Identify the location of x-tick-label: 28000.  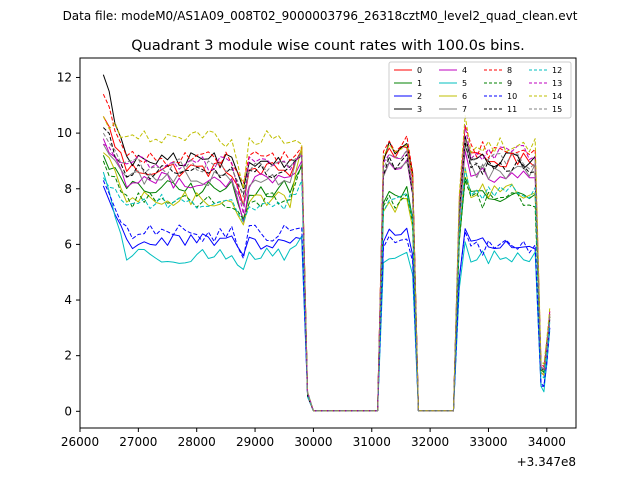
(197, 442).